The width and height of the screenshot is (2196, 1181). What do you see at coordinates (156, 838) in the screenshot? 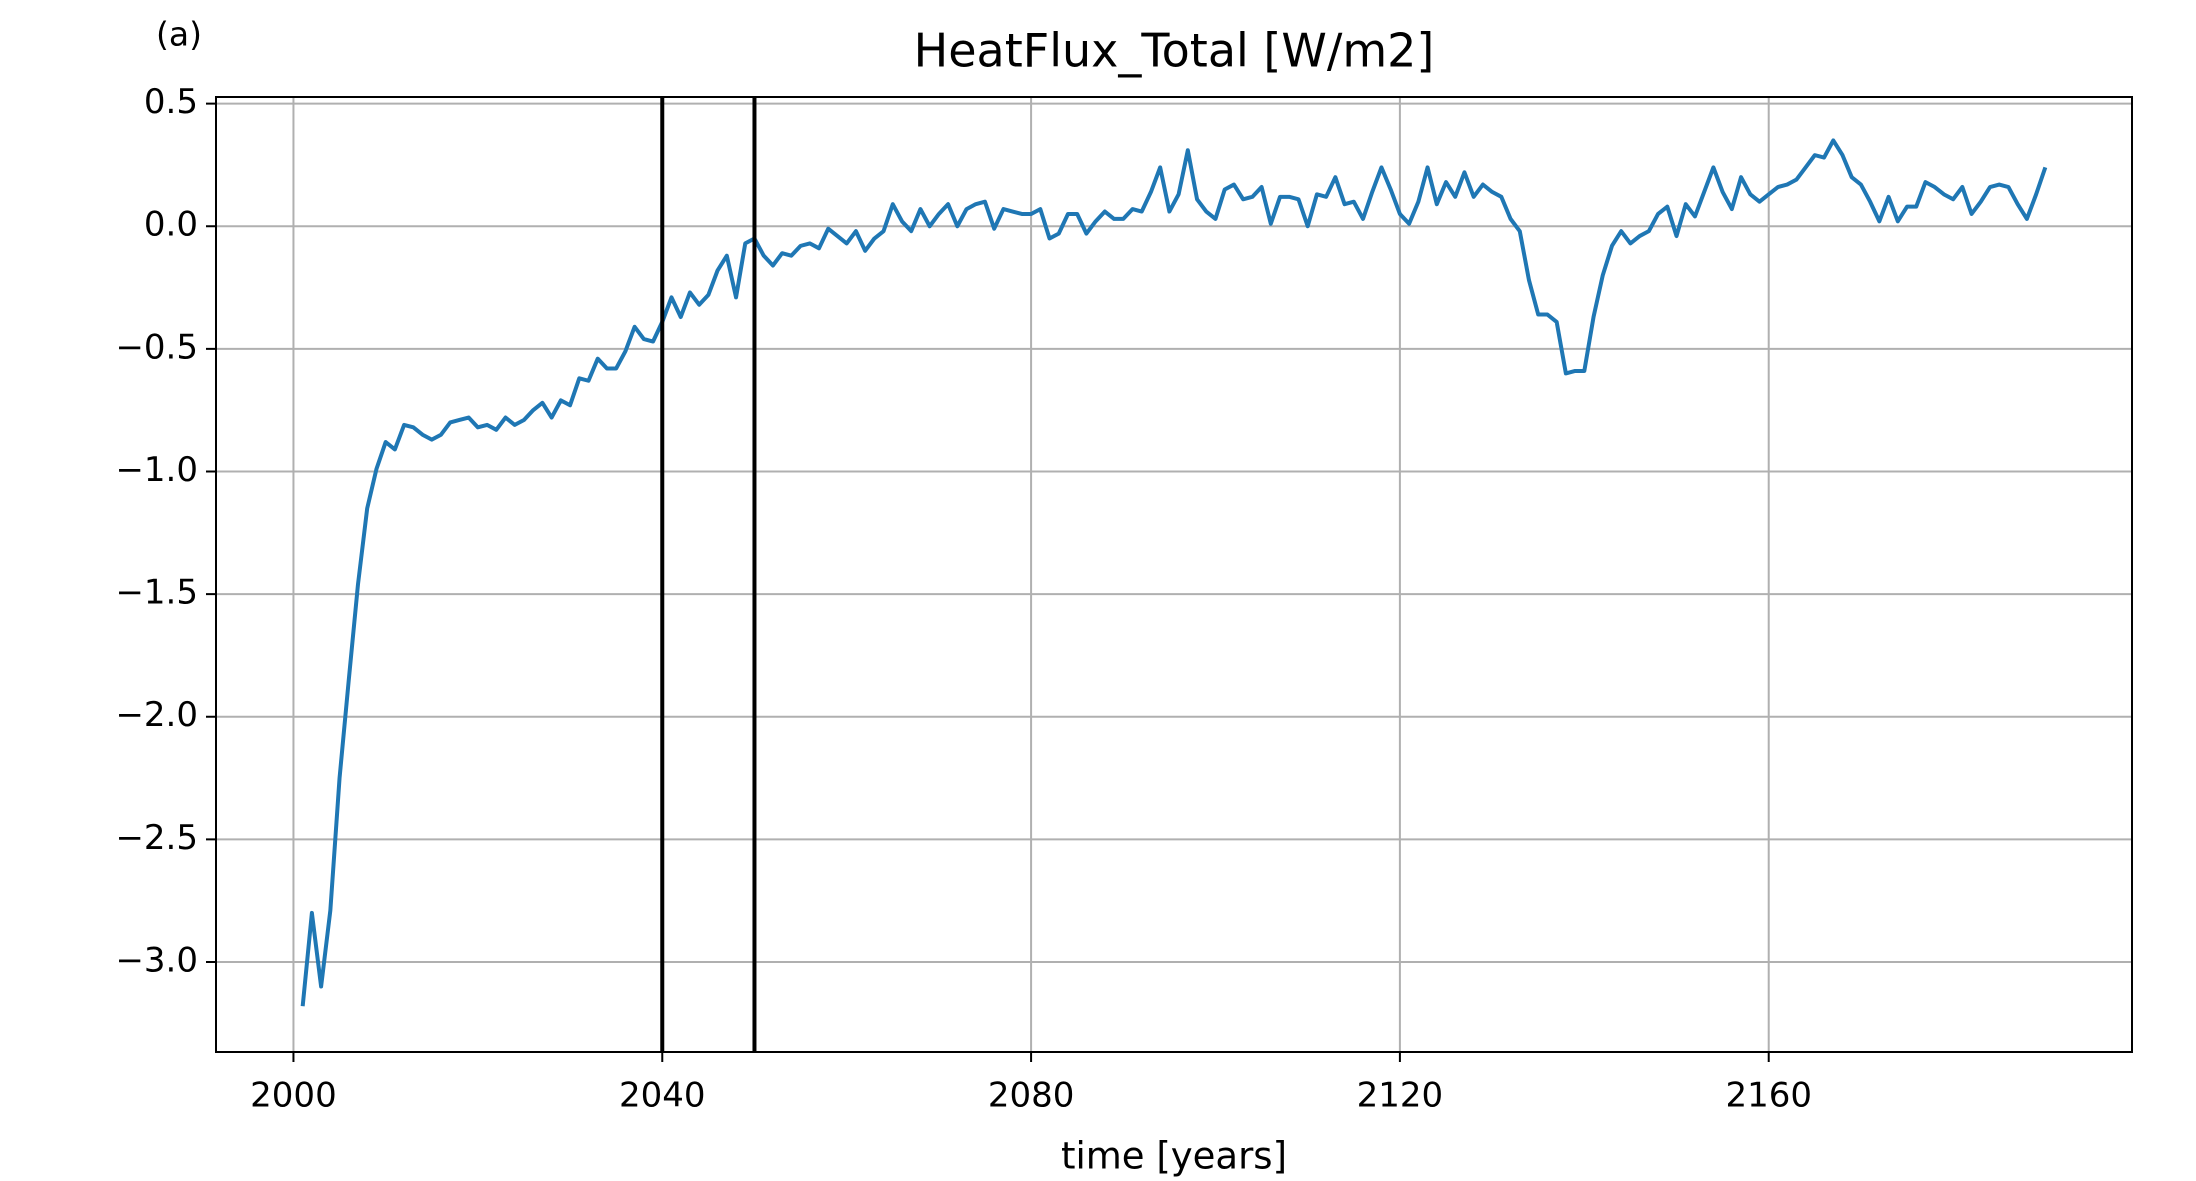
I see `y-tick-label: −2.5` at bounding box center [156, 838].